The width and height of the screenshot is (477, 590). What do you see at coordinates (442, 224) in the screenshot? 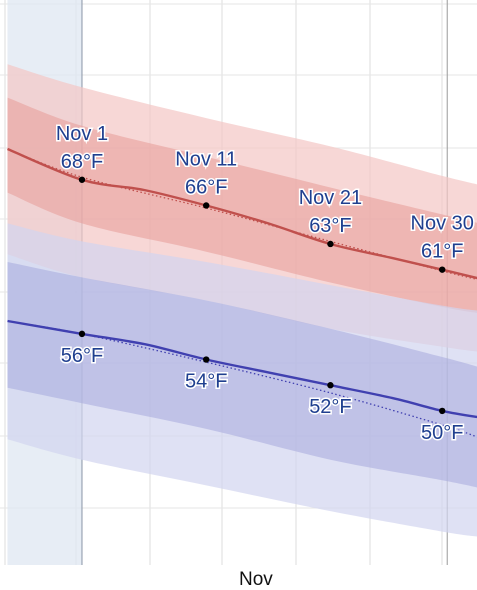
I see `high-date-label: Nov 30` at bounding box center [442, 224].